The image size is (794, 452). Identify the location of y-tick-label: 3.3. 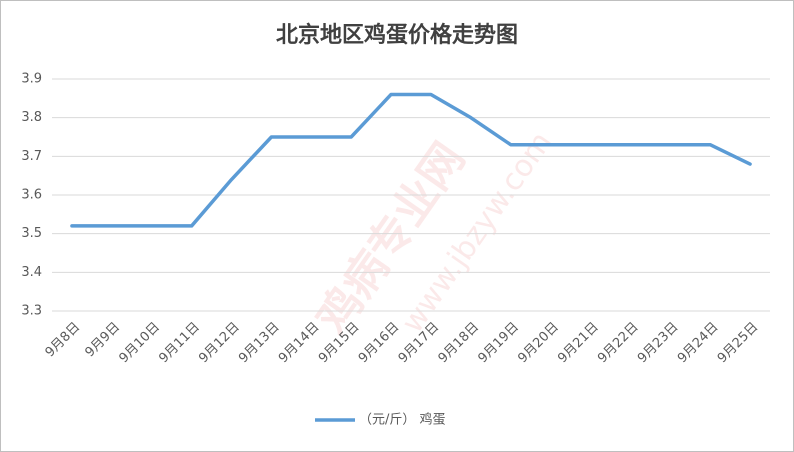
(31, 311).